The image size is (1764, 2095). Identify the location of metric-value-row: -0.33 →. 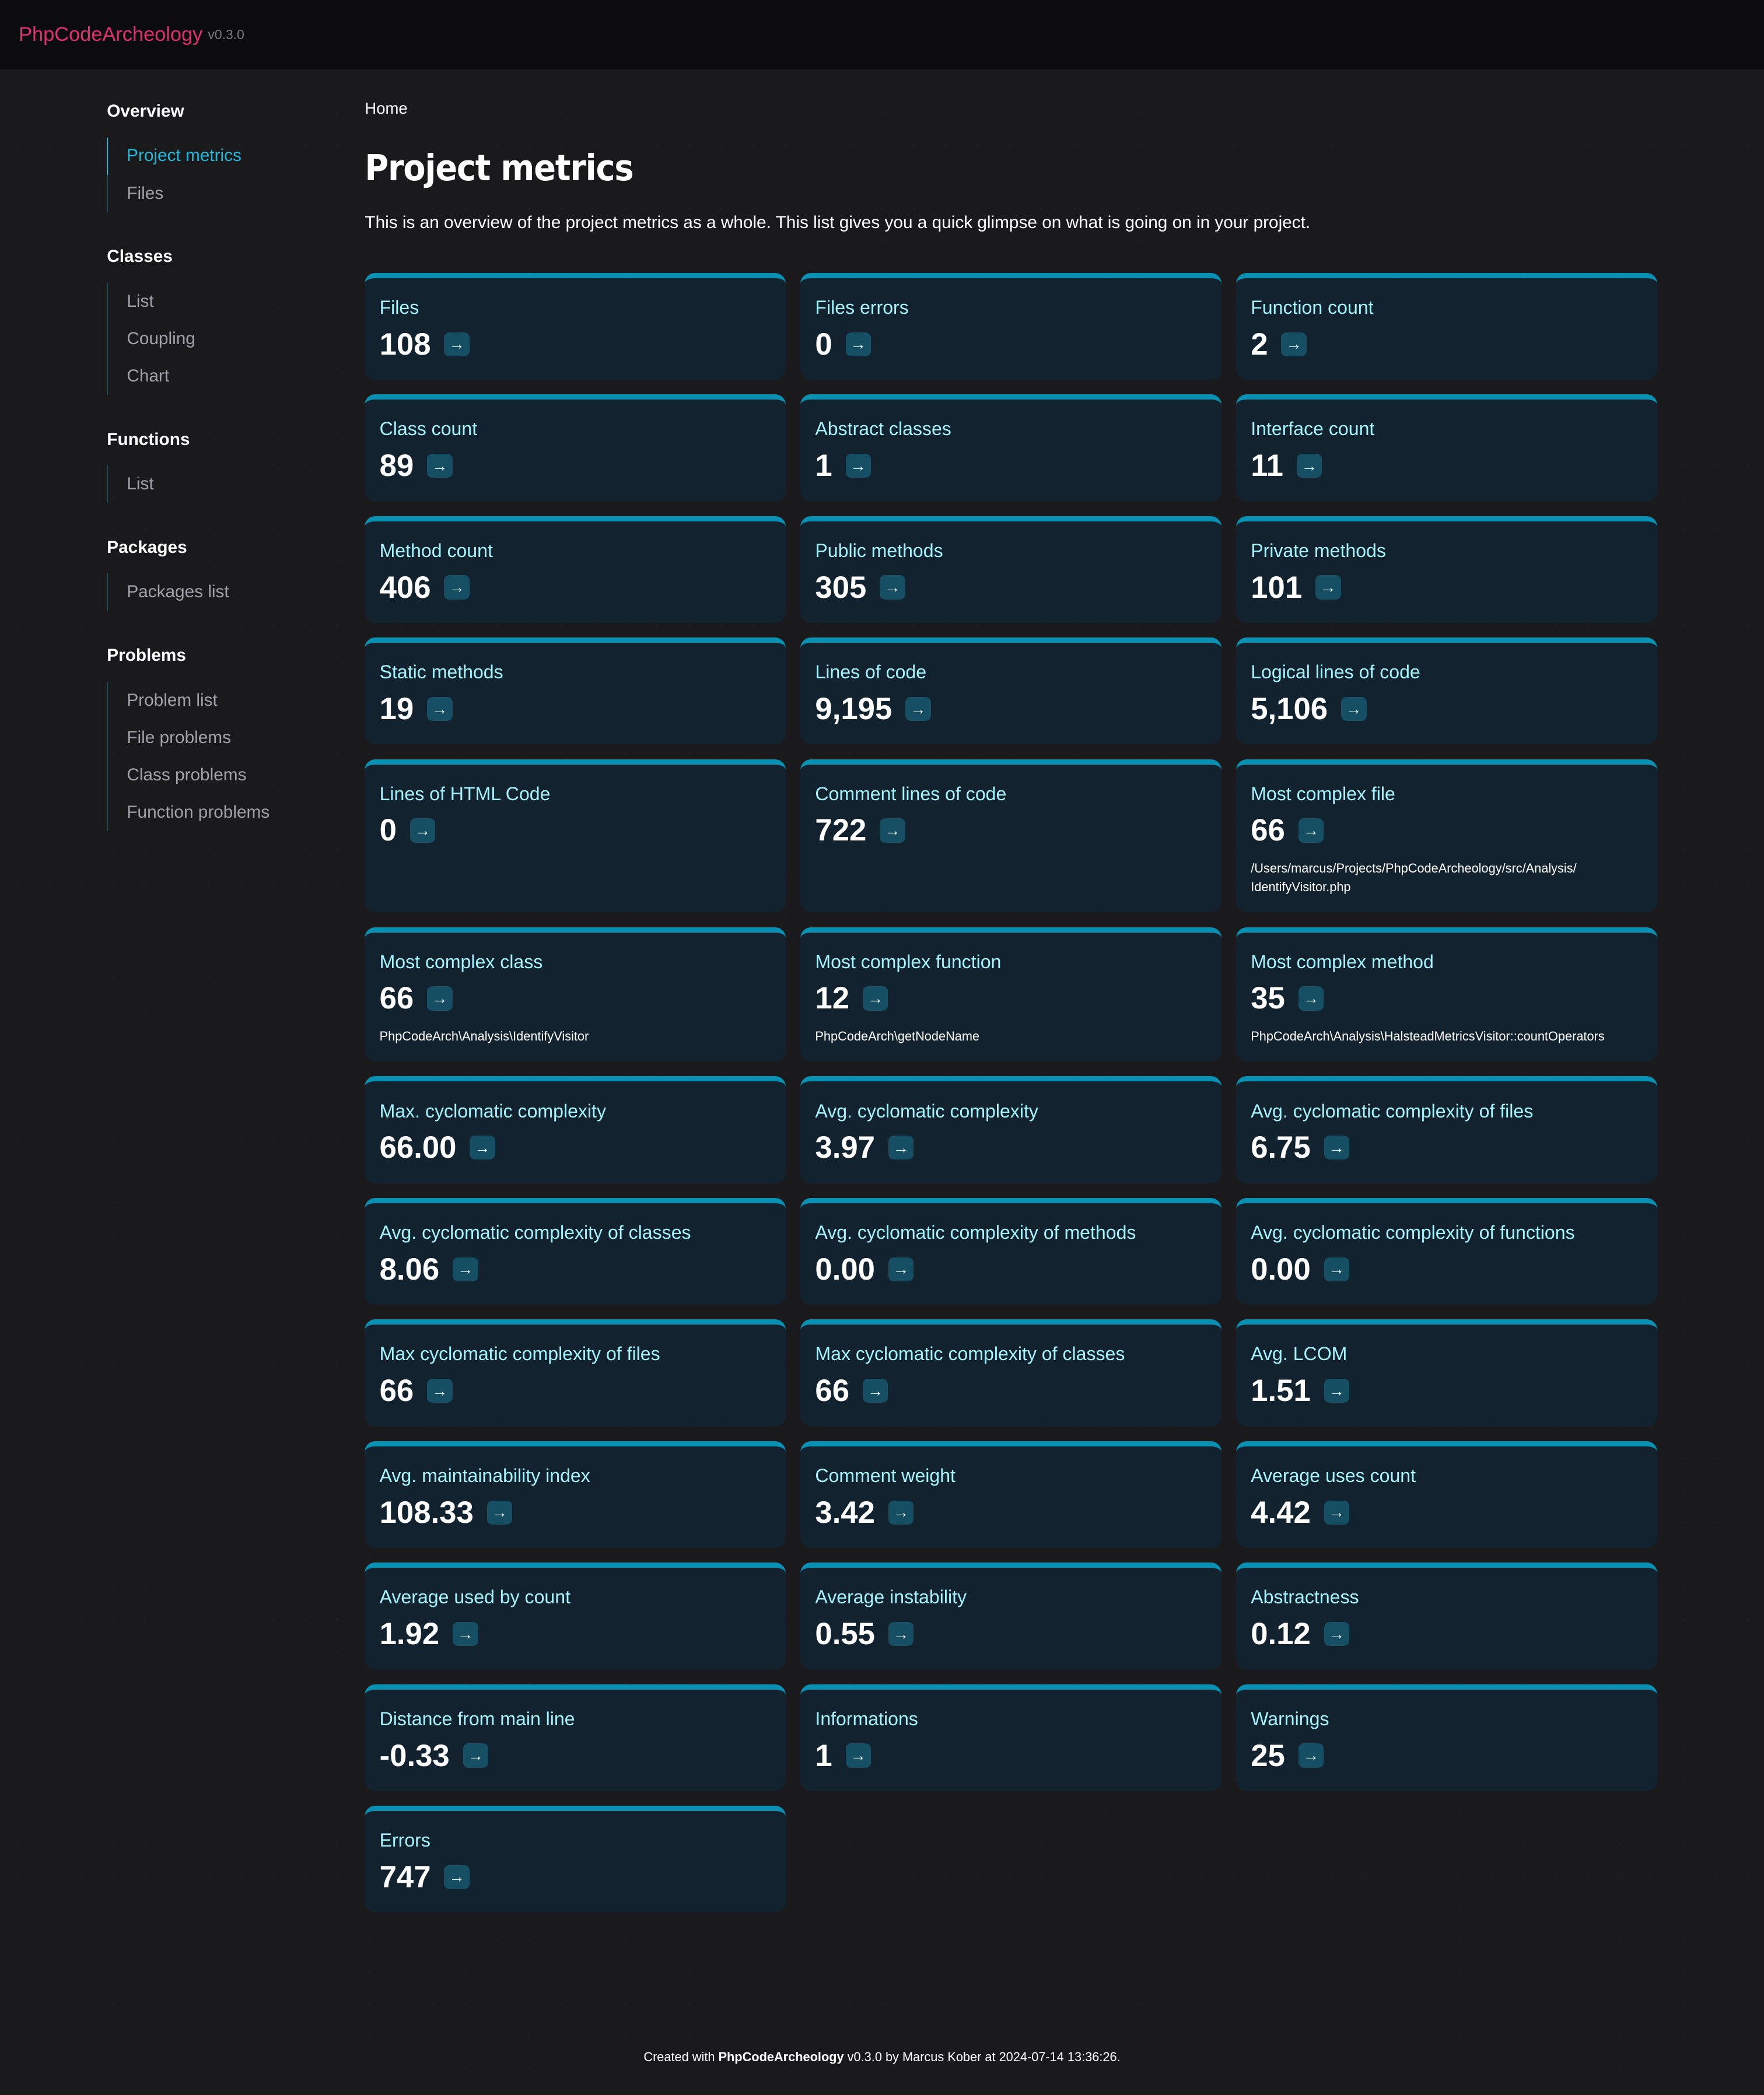
(575, 1756).